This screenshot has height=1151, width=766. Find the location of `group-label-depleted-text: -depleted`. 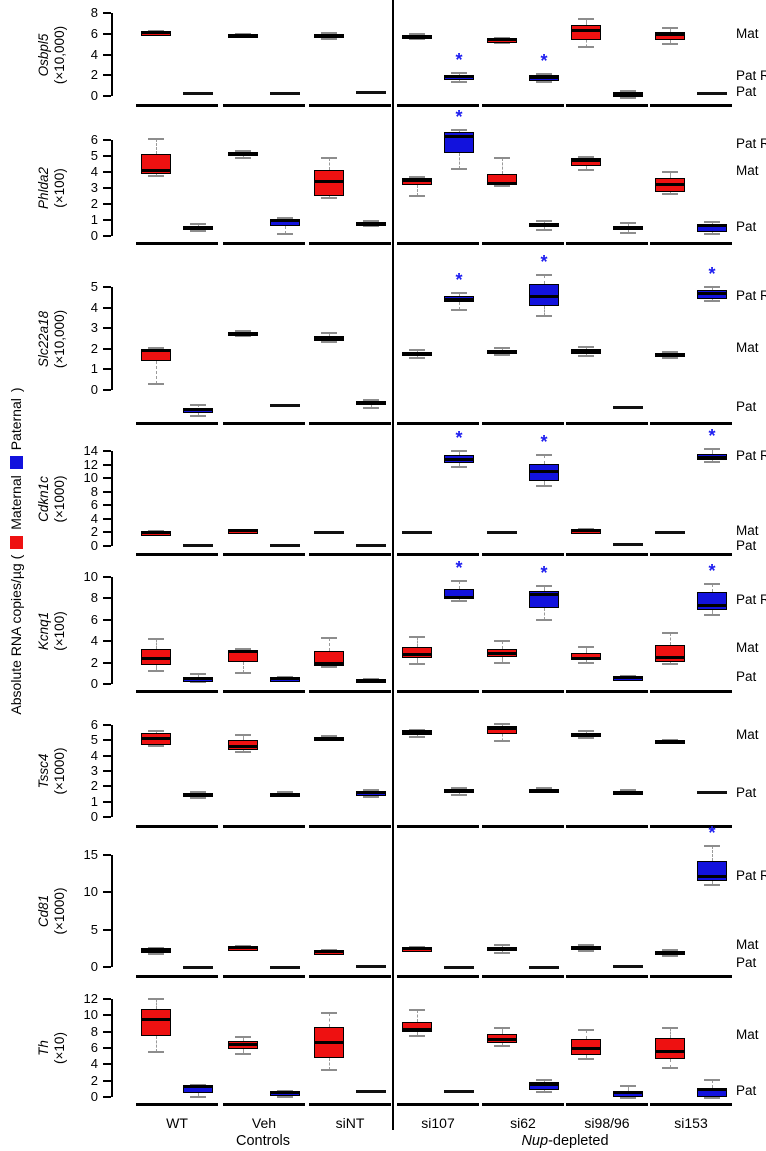

group-label-depleted-text: -depleted is located at coordinates (578, 1141).